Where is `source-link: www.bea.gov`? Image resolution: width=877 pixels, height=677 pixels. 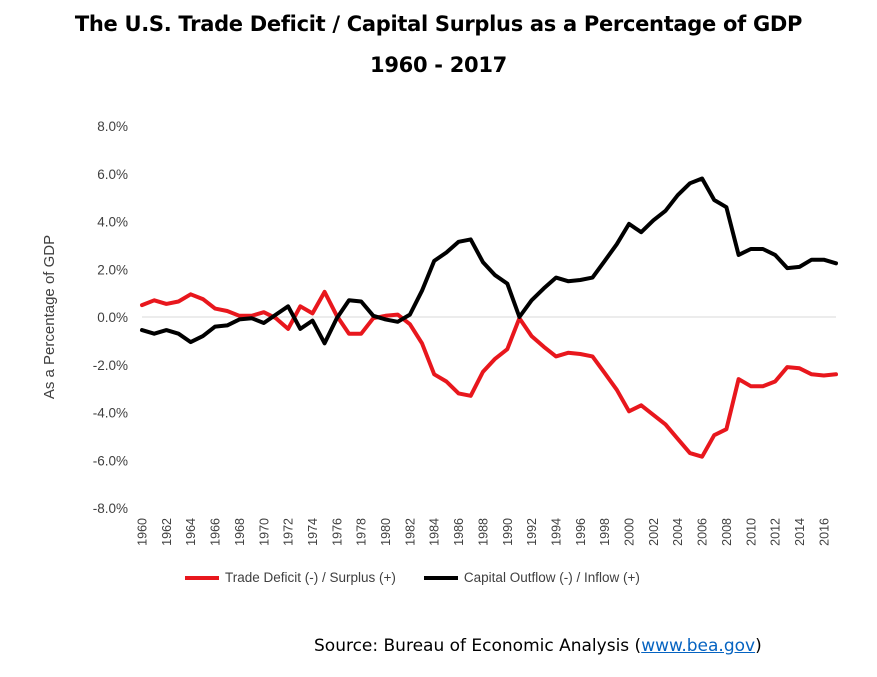
source-link: www.bea.gov is located at coordinates (698, 646).